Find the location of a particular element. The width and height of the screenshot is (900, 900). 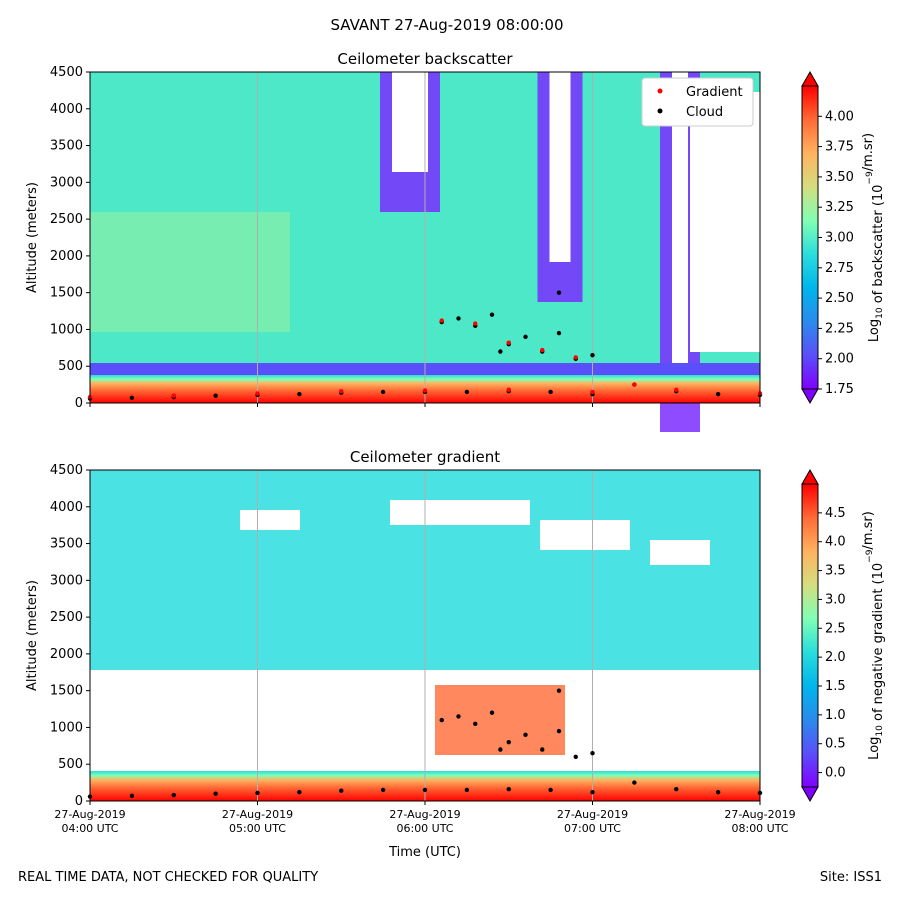

colorbar-tick-label: 2.25 is located at coordinates (839, 328).